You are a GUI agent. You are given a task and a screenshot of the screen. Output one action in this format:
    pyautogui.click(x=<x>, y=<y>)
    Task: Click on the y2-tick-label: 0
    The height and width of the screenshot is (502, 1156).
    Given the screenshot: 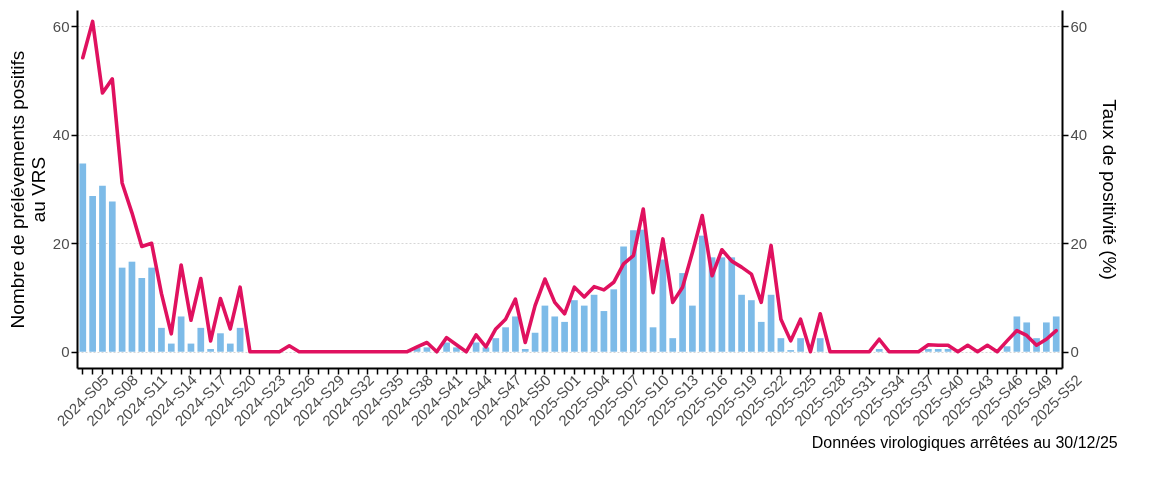 What is the action you would take?
    pyautogui.click(x=1074, y=352)
    